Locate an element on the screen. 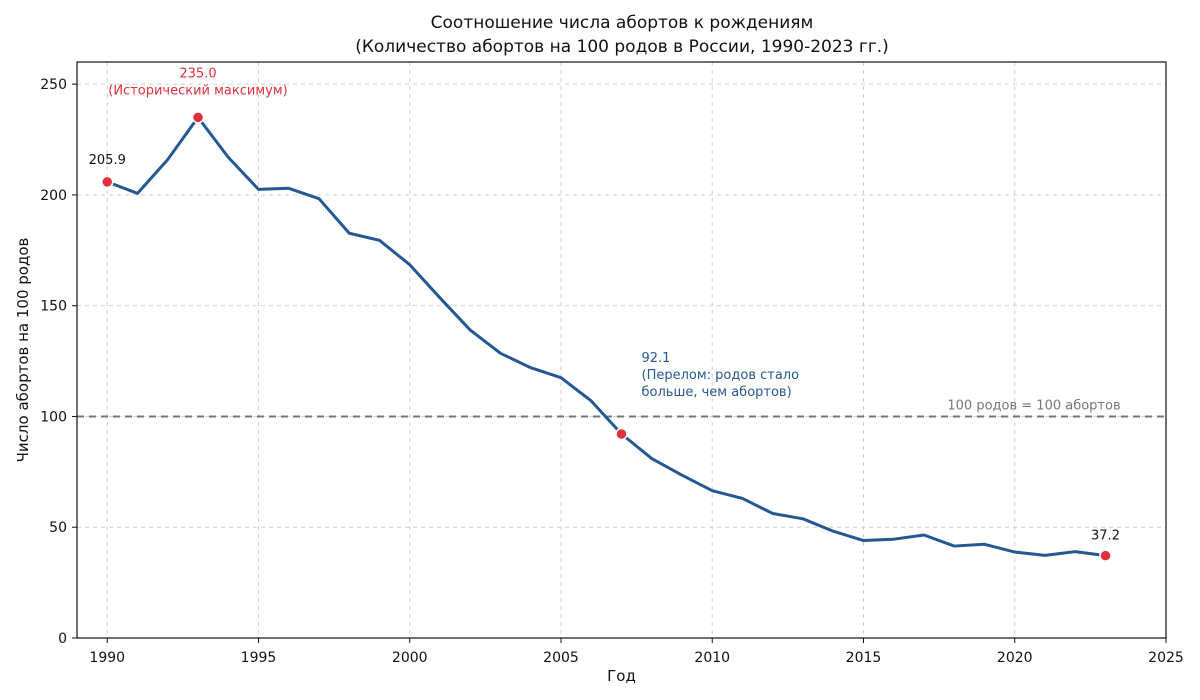  y-tick-label: 250 is located at coordinates (53, 85).